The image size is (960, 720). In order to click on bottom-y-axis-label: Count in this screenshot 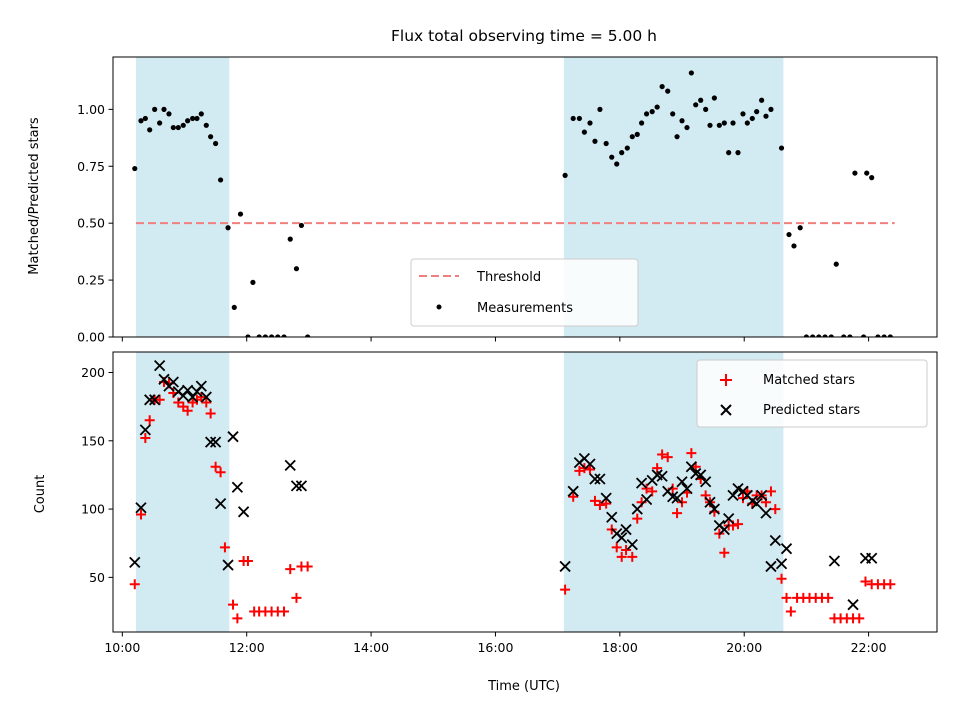, I will do `click(40, 494)`.